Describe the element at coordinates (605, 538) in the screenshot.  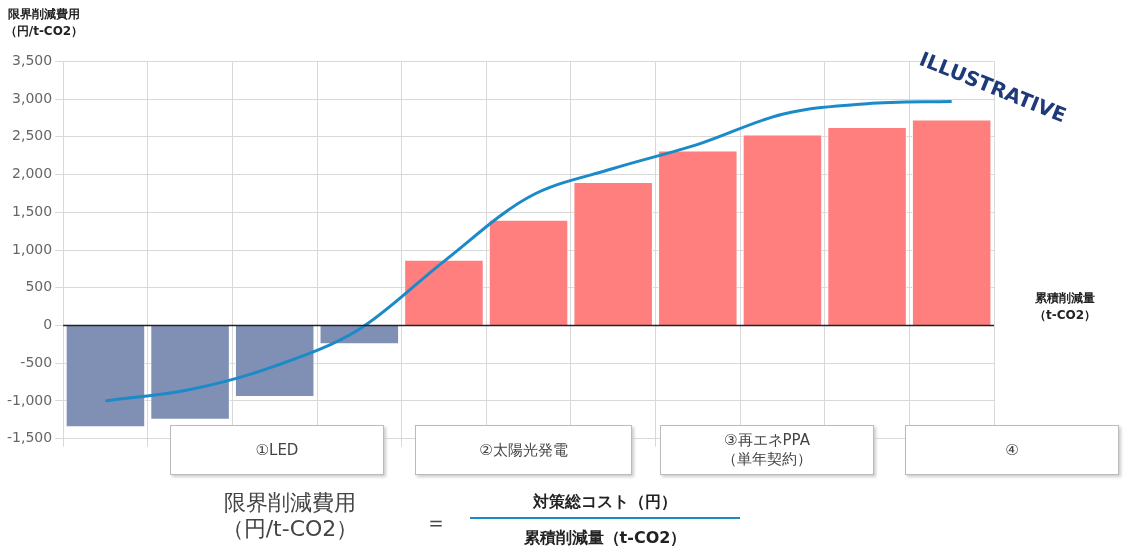
I see `text: 累積削減量（t-CO2）` at that location.